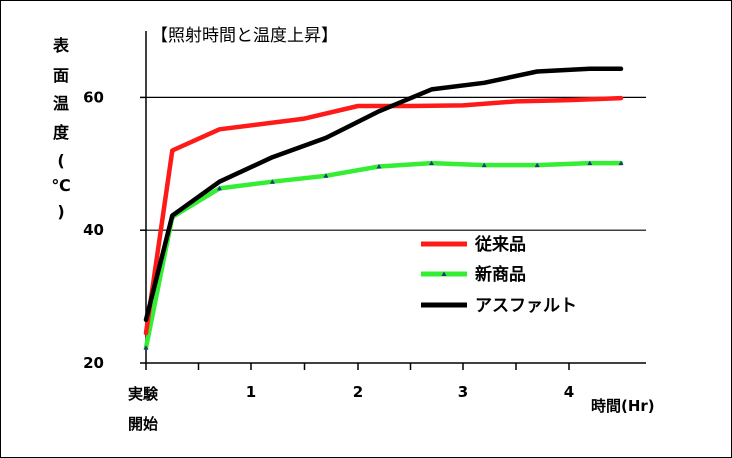 This screenshot has width=732, height=458. What do you see at coordinates (60, 211) in the screenshot?
I see `y-axis-label-char: )` at bounding box center [60, 211].